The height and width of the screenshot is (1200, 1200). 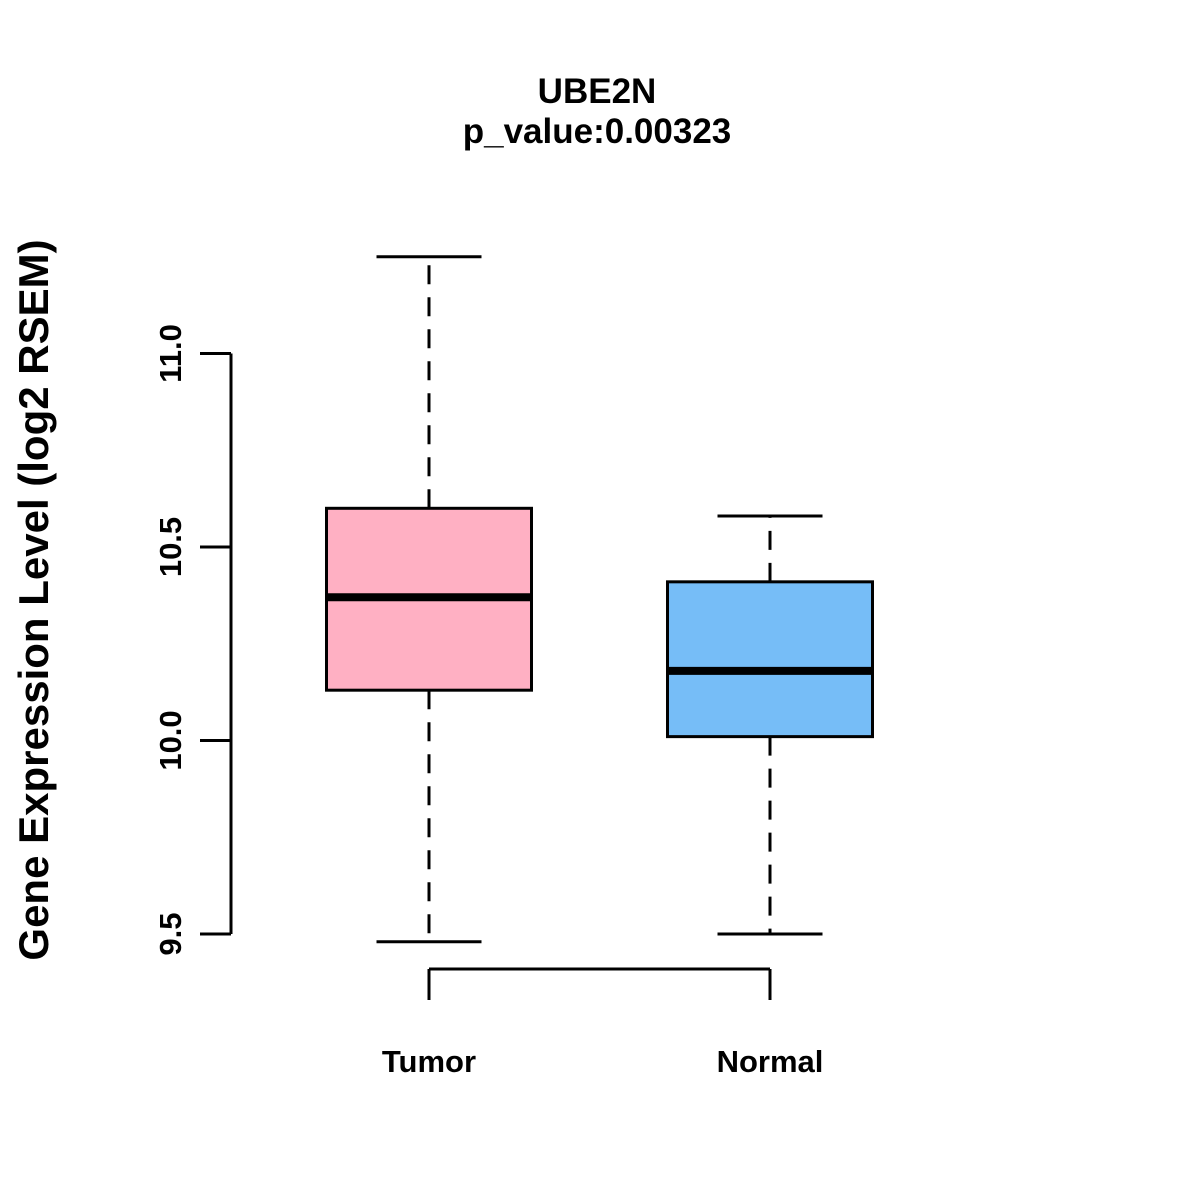 I want to click on chart-pvalue-subtitle: p_value:0.00323, so click(x=597, y=131).